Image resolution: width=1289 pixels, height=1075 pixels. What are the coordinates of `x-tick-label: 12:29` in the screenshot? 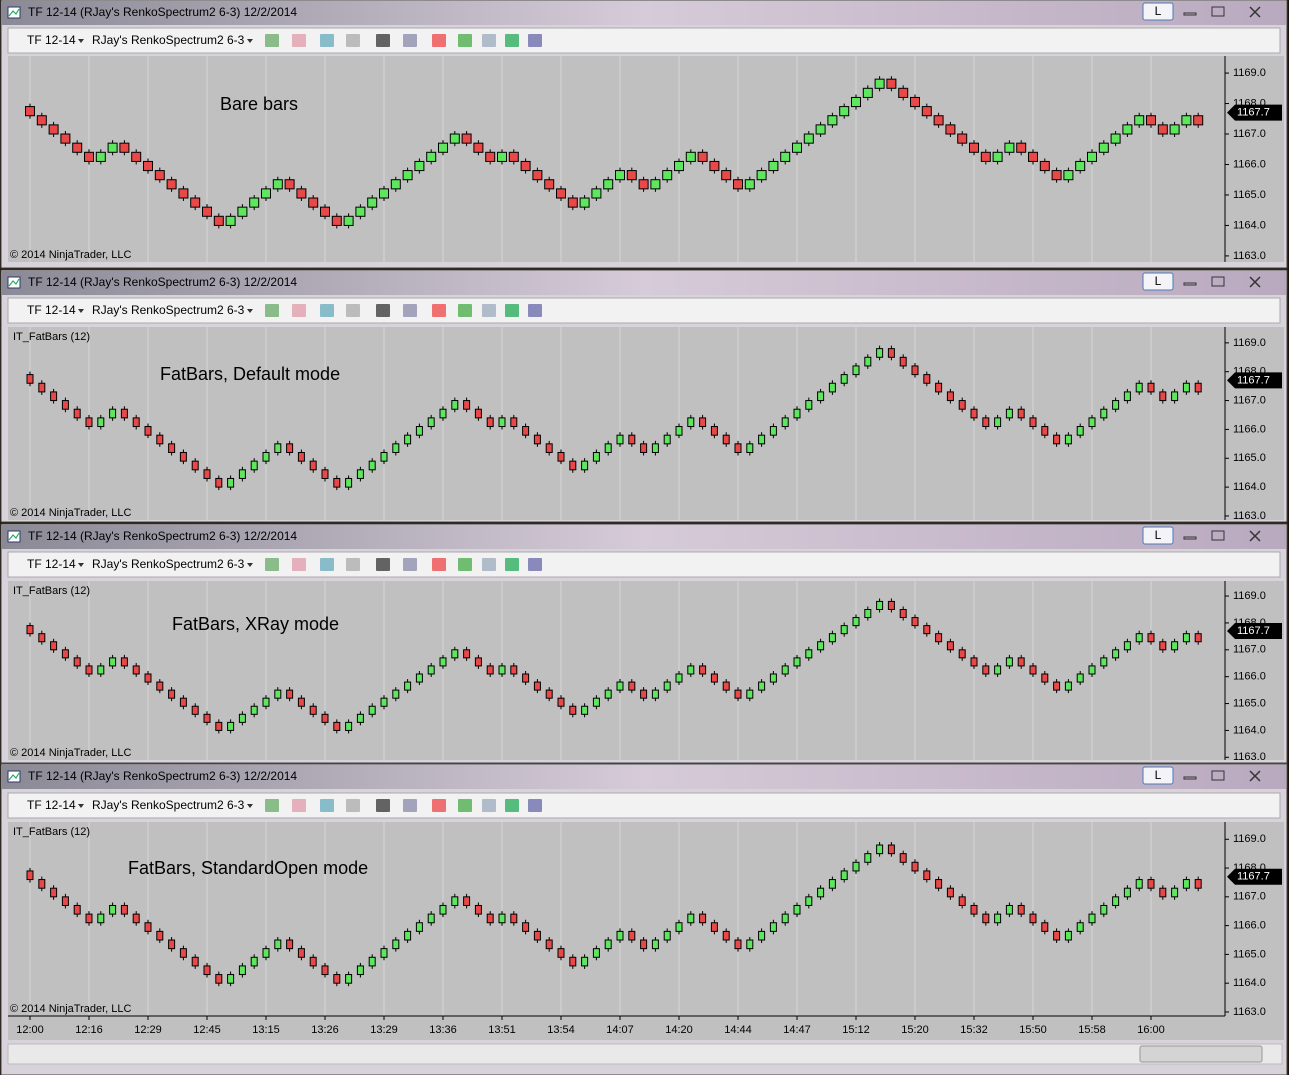 It's located at (148, 1030).